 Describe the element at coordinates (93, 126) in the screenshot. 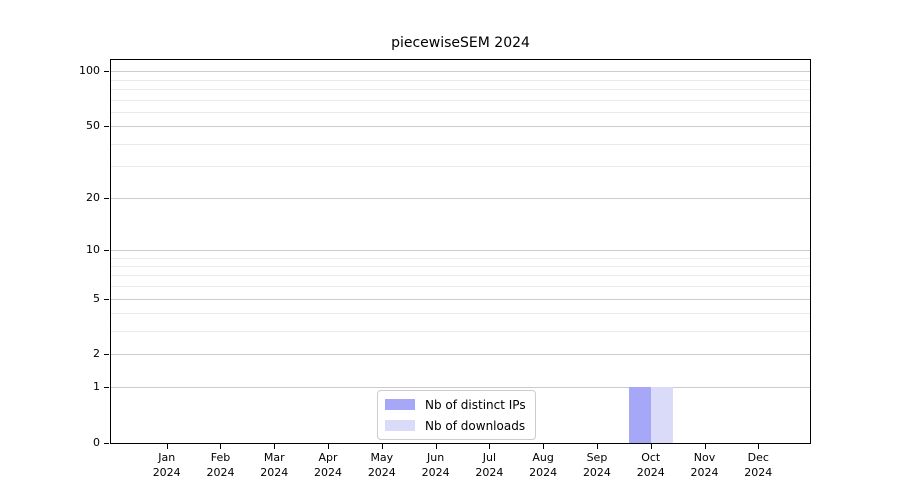

I see `y-tick-label: 50` at that location.